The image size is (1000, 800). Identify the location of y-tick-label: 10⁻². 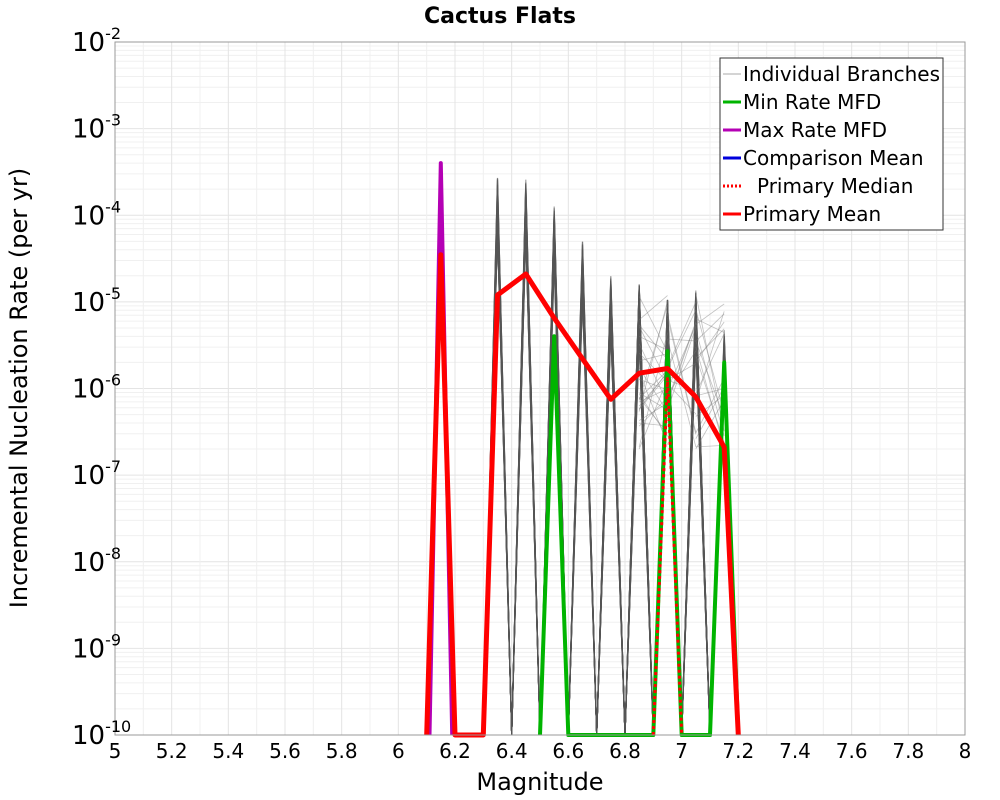
(96, 41).